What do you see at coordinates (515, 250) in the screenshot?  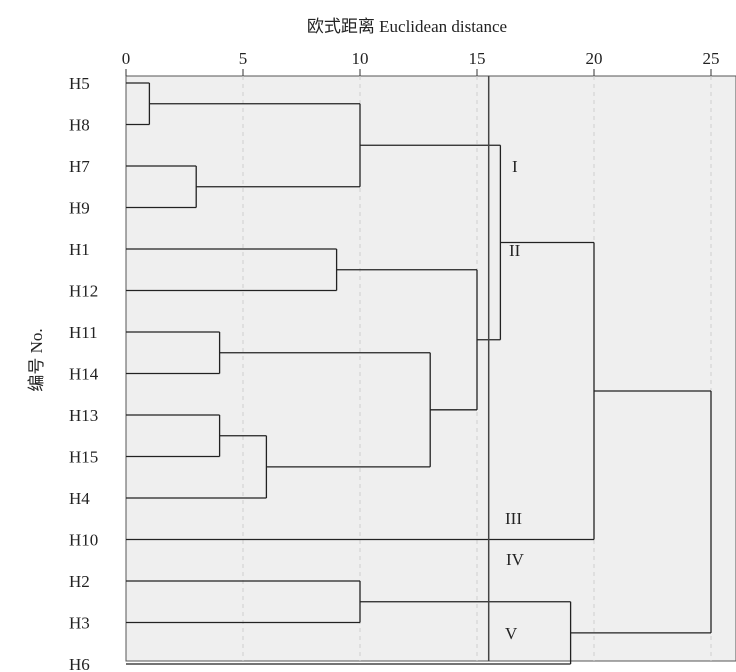 I see `cluster-label: II` at bounding box center [515, 250].